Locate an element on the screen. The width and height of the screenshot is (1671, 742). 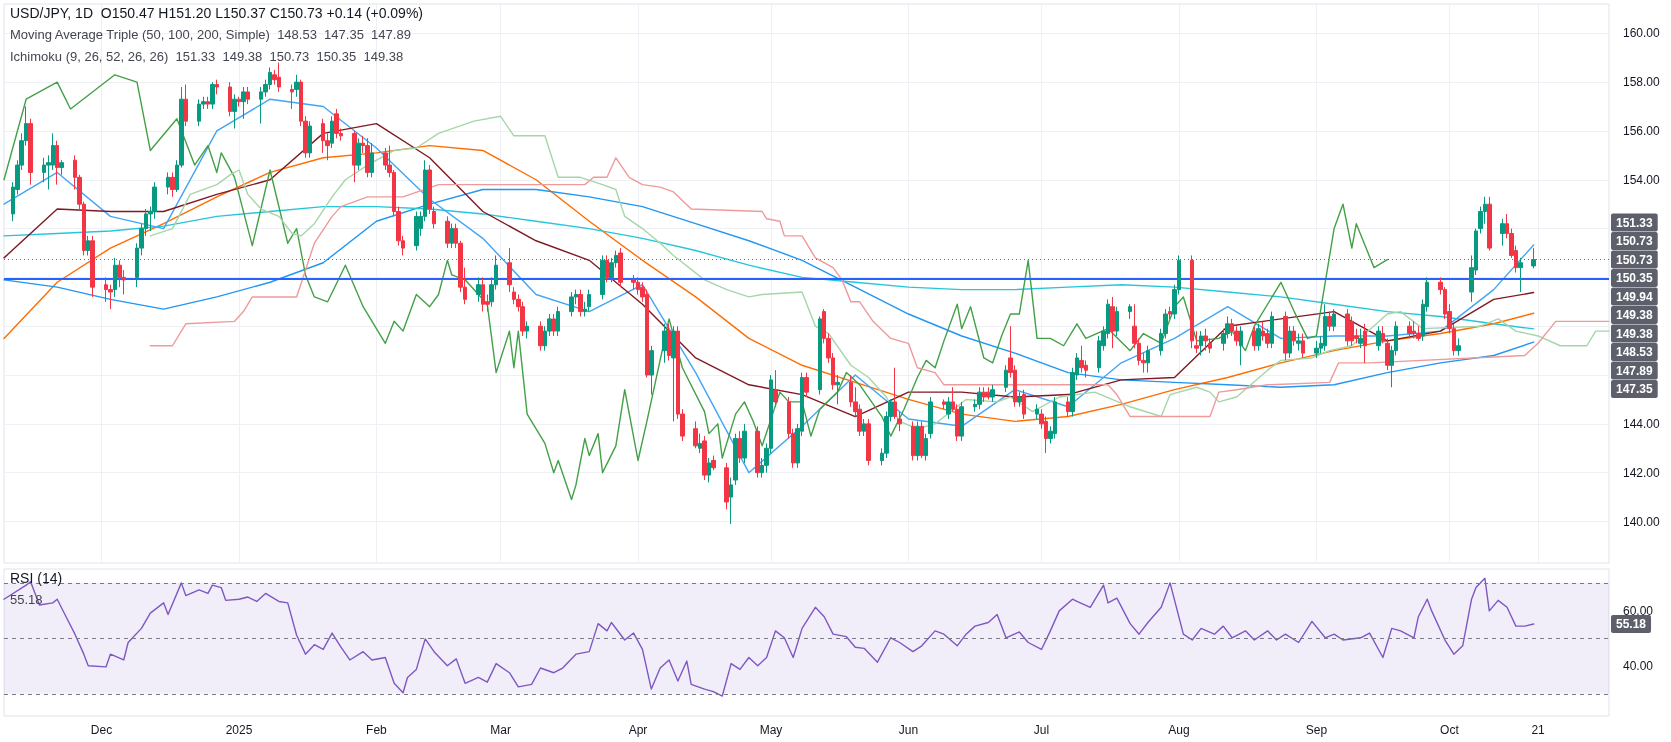
text: 147.35 is located at coordinates (1635, 389).